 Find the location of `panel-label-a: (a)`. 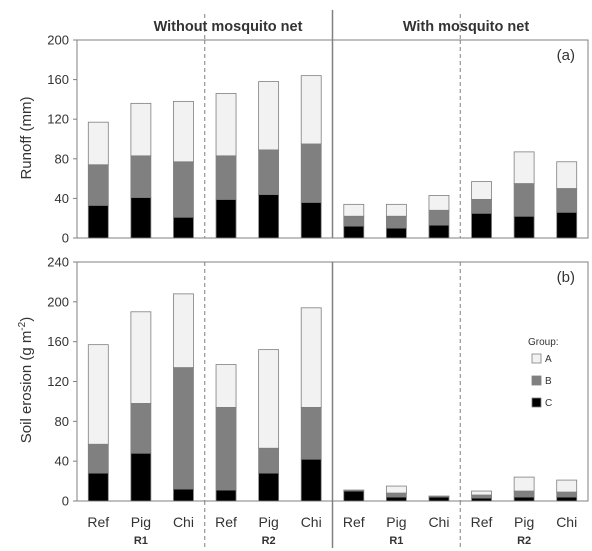

panel-label-a: (a) is located at coordinates (566, 55).